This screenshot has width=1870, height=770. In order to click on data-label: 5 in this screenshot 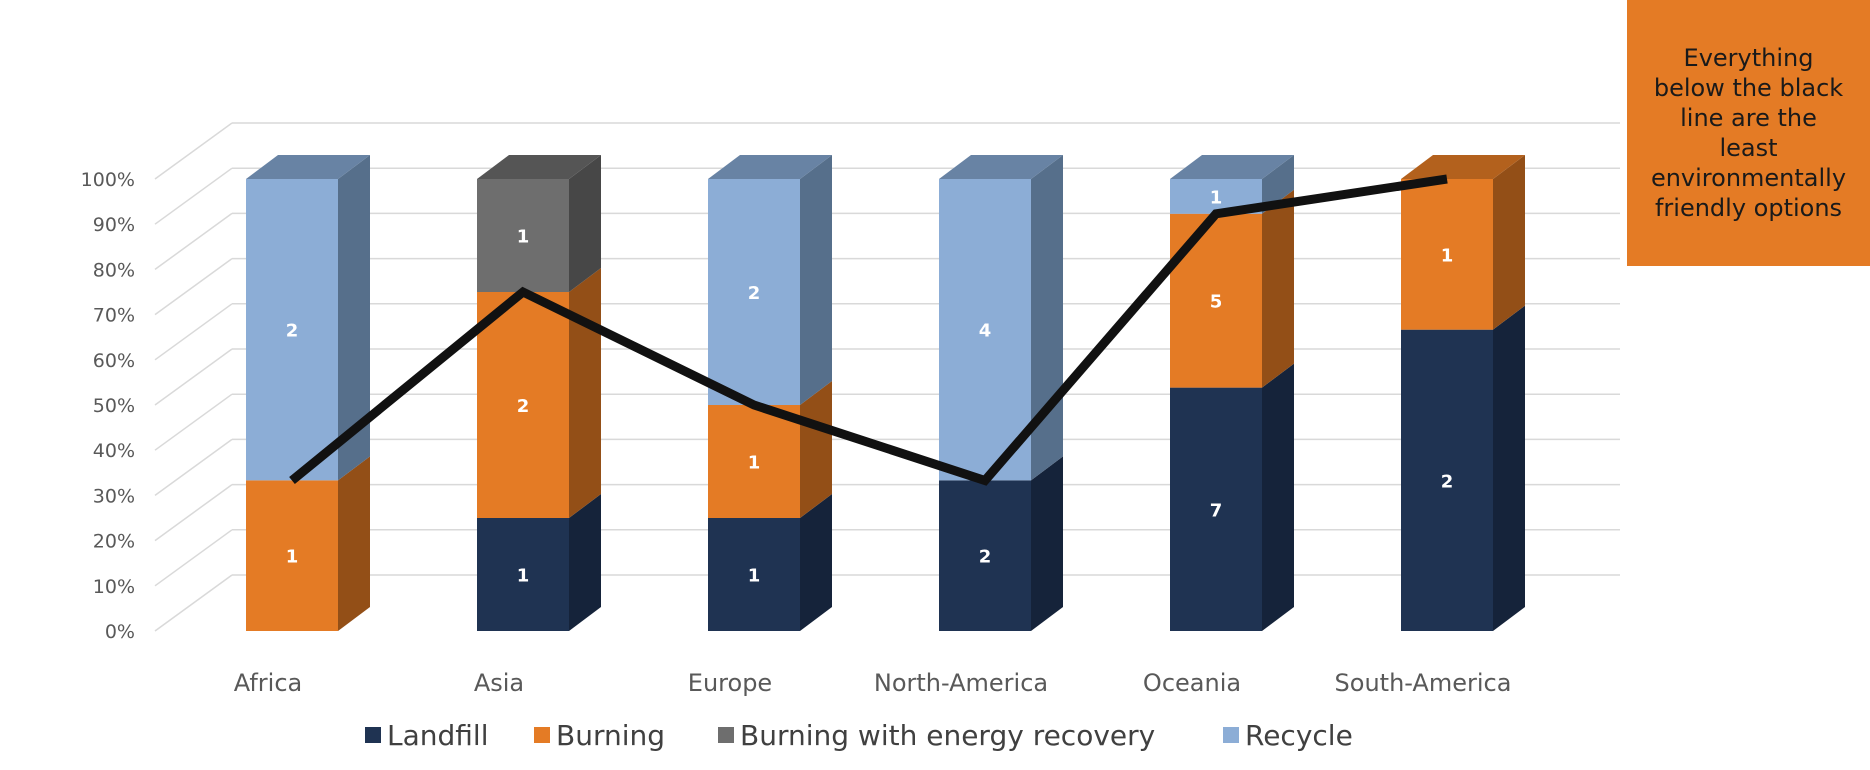, I will do `click(1216, 302)`.